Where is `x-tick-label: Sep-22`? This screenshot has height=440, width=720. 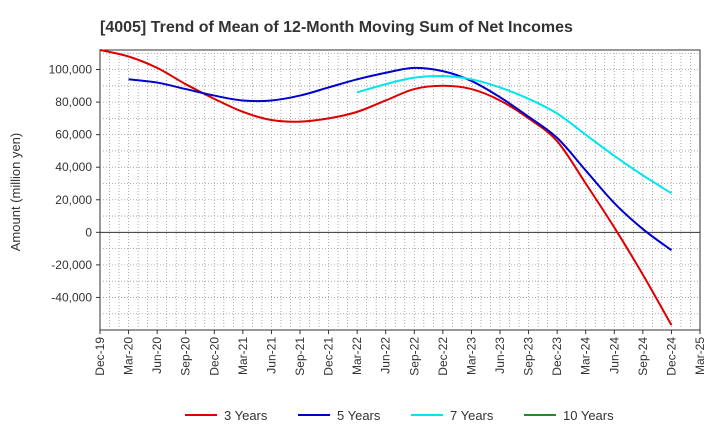 x-tick-label: Sep-22 is located at coordinates (414, 356).